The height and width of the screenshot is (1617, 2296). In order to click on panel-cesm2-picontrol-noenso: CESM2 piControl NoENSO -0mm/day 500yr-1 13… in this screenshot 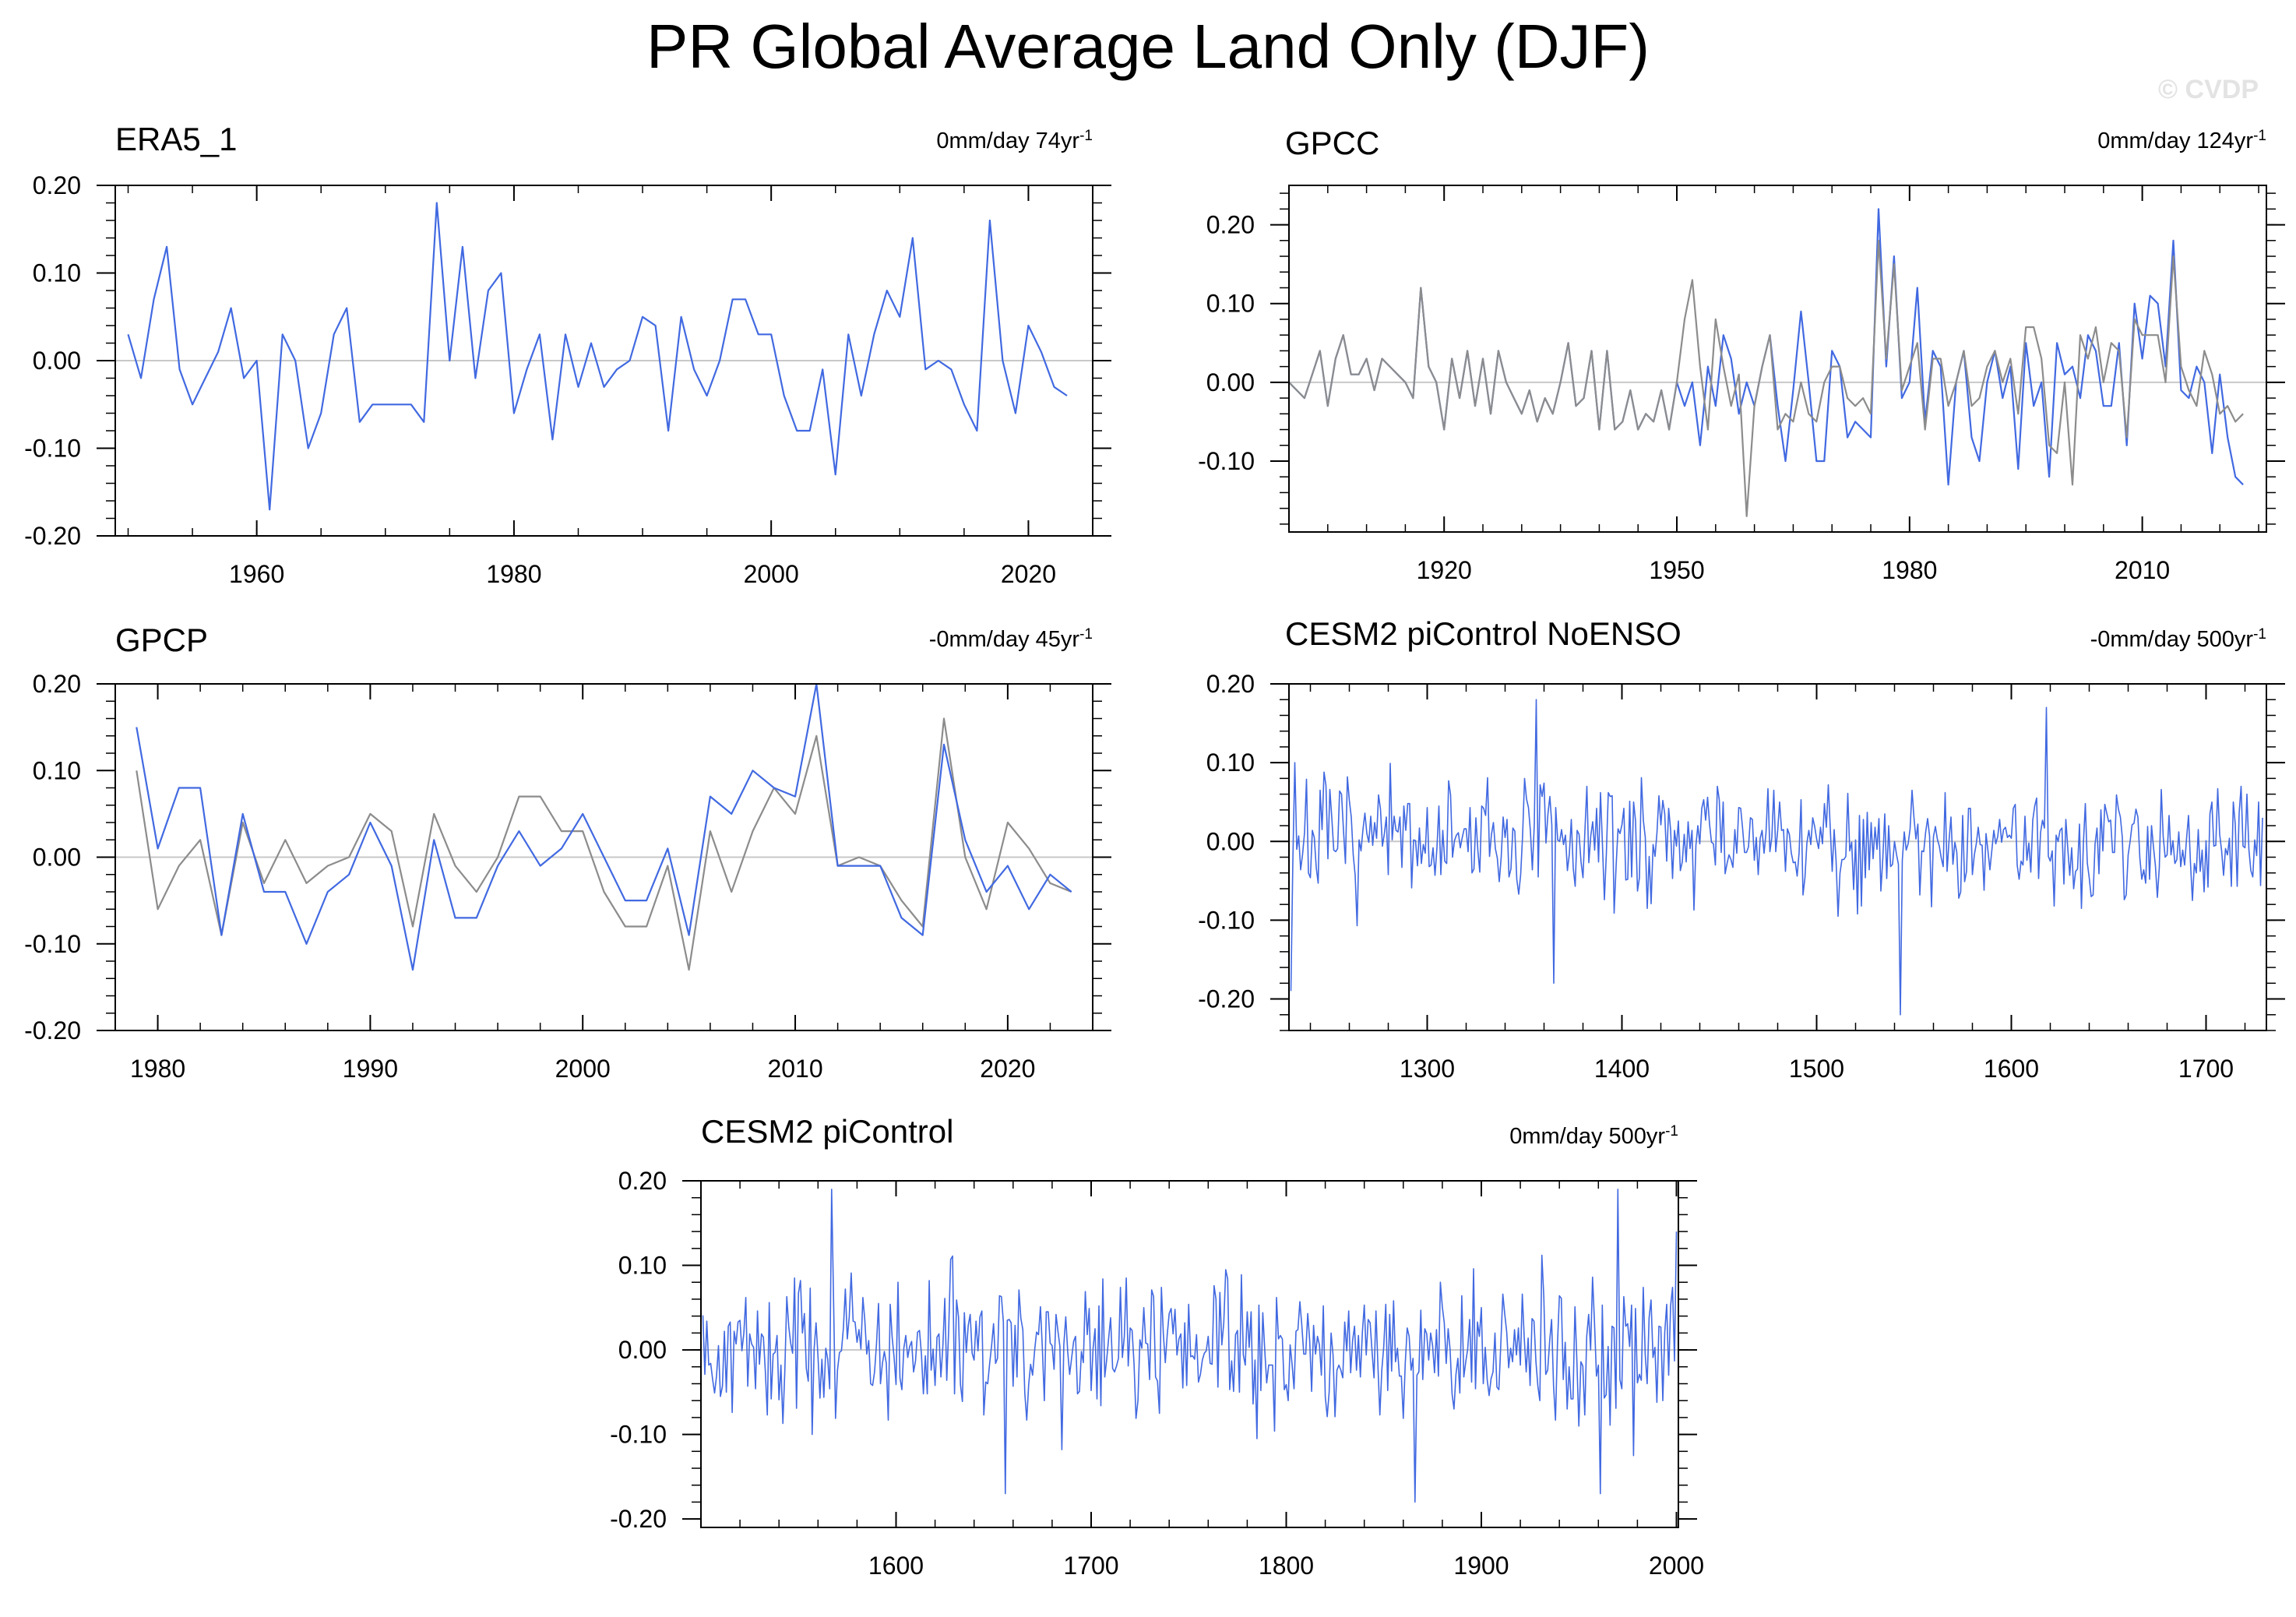, I will do `click(1741, 849)`.